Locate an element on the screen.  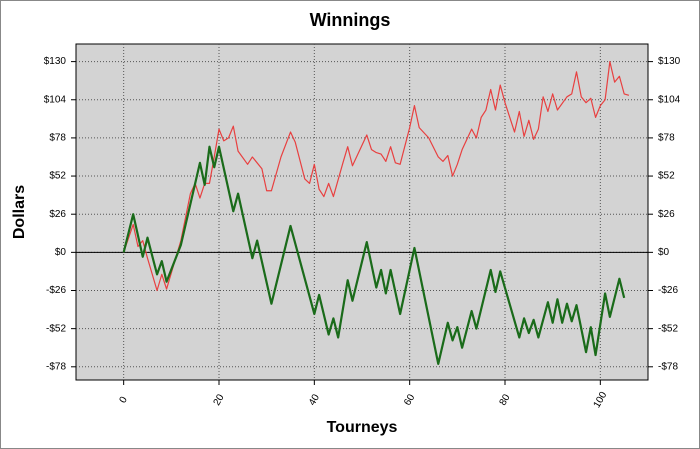
y-tick-label: $130 is located at coordinates (55, 61).